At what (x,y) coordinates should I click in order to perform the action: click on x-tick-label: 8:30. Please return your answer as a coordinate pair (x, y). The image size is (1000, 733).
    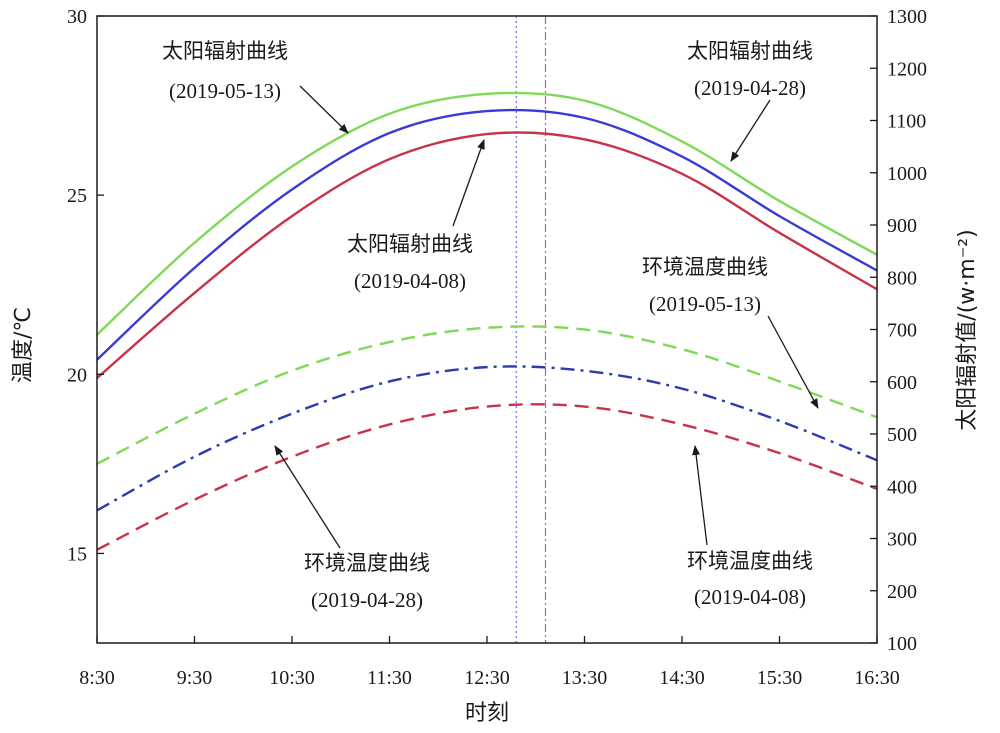
    Looking at the image, I should click on (97, 678).